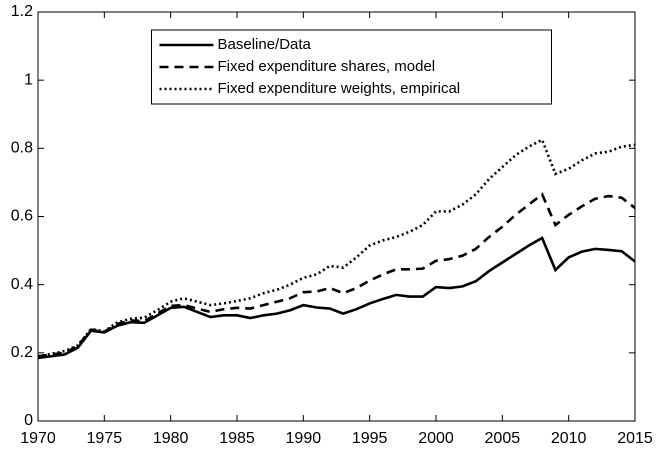 The image size is (658, 457). Describe the element at coordinates (22, 352) in the screenshot. I see `y-tick-label: 0.2` at that location.